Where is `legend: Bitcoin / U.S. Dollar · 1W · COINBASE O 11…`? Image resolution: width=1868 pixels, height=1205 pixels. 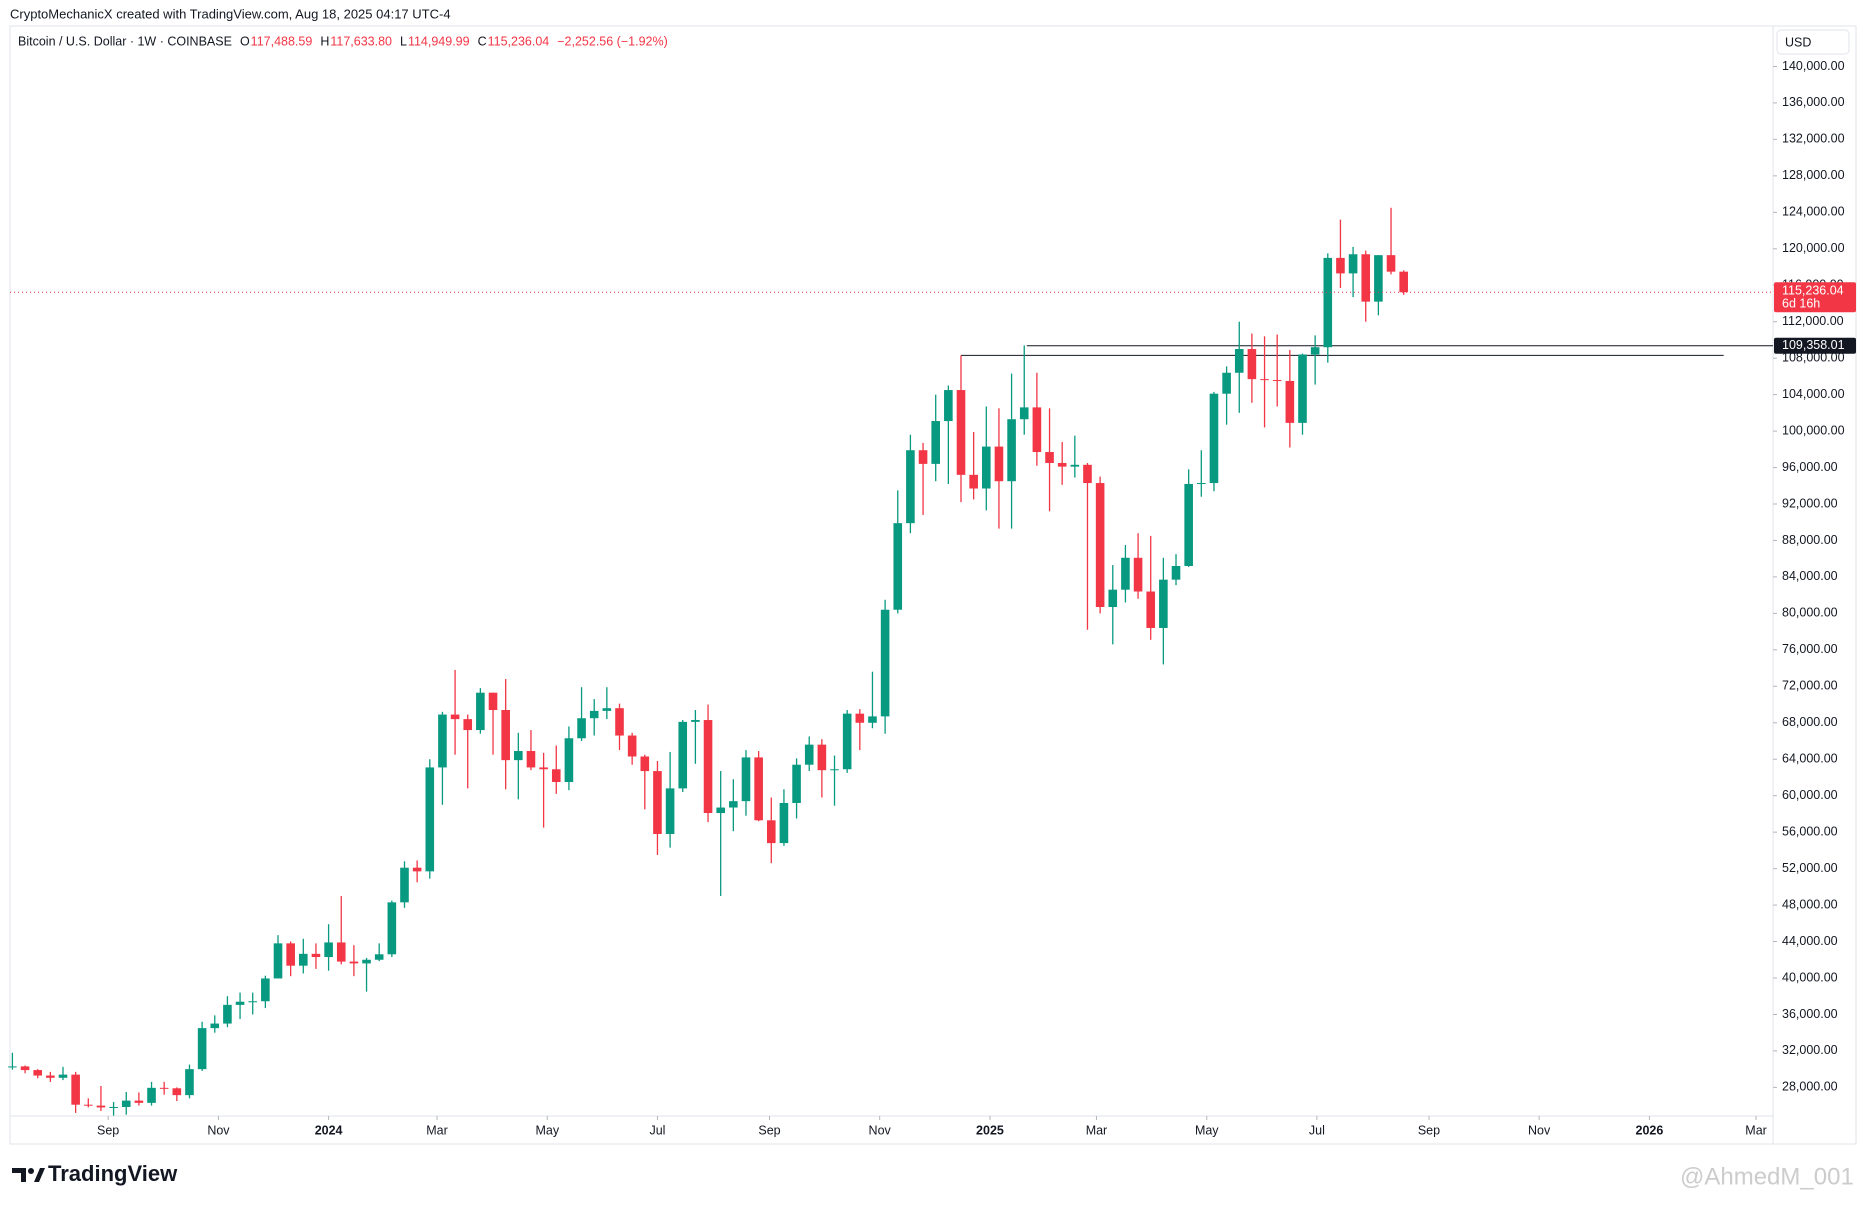
legend: Bitcoin / U.S. Dollar · 1W · COINBASE O 11… is located at coordinates (343, 41).